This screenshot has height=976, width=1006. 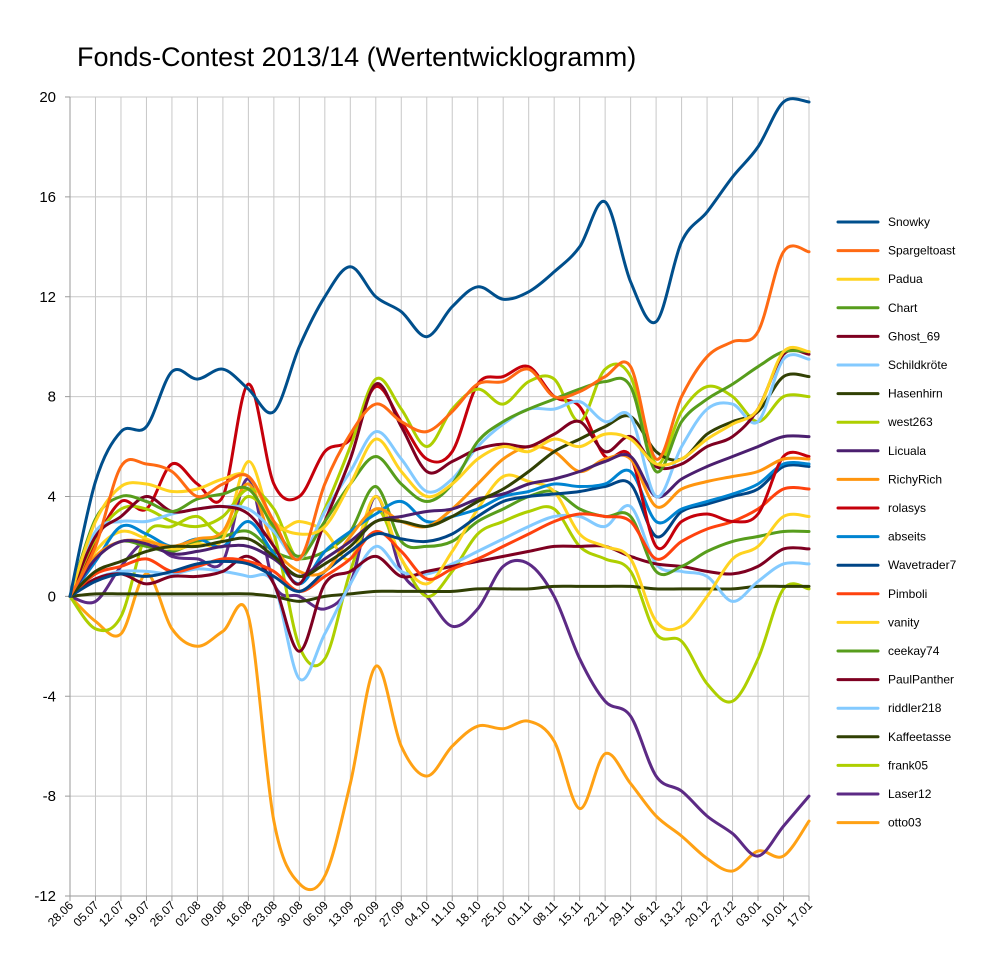 I want to click on x-tick-label: 10.01, so click(x=774, y=913).